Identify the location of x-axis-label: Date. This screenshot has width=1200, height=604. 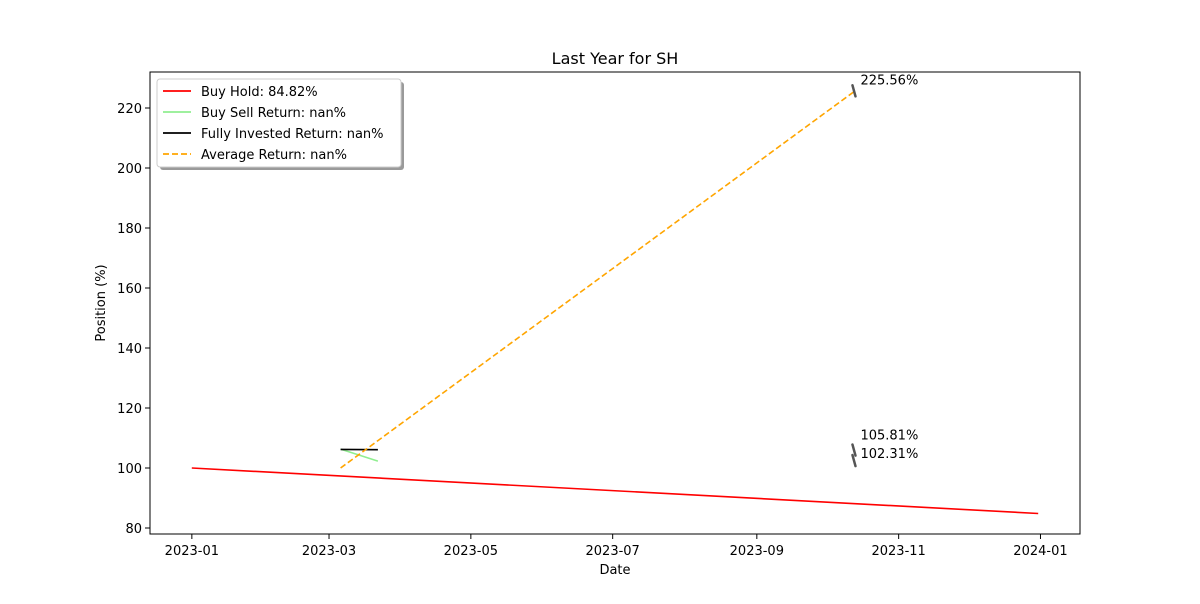
(614, 570).